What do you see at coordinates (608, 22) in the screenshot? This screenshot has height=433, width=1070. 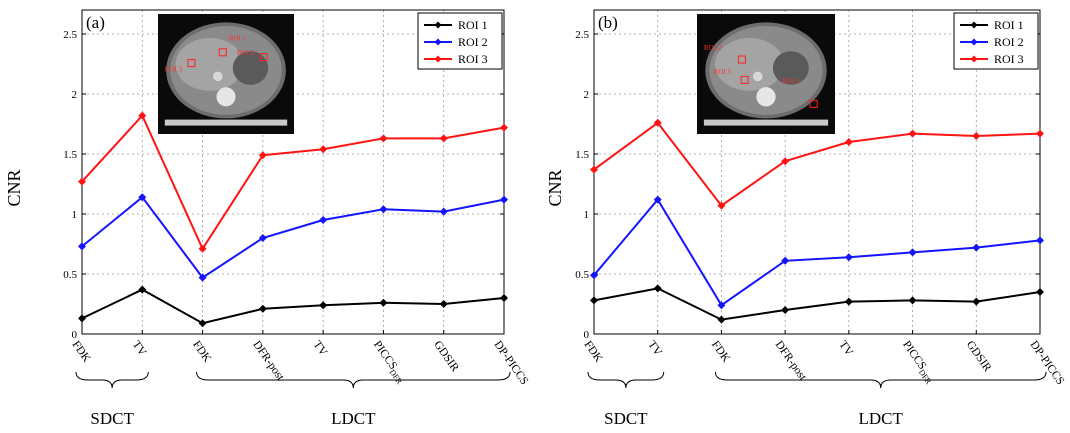 I see `panel-label: (b)` at bounding box center [608, 22].